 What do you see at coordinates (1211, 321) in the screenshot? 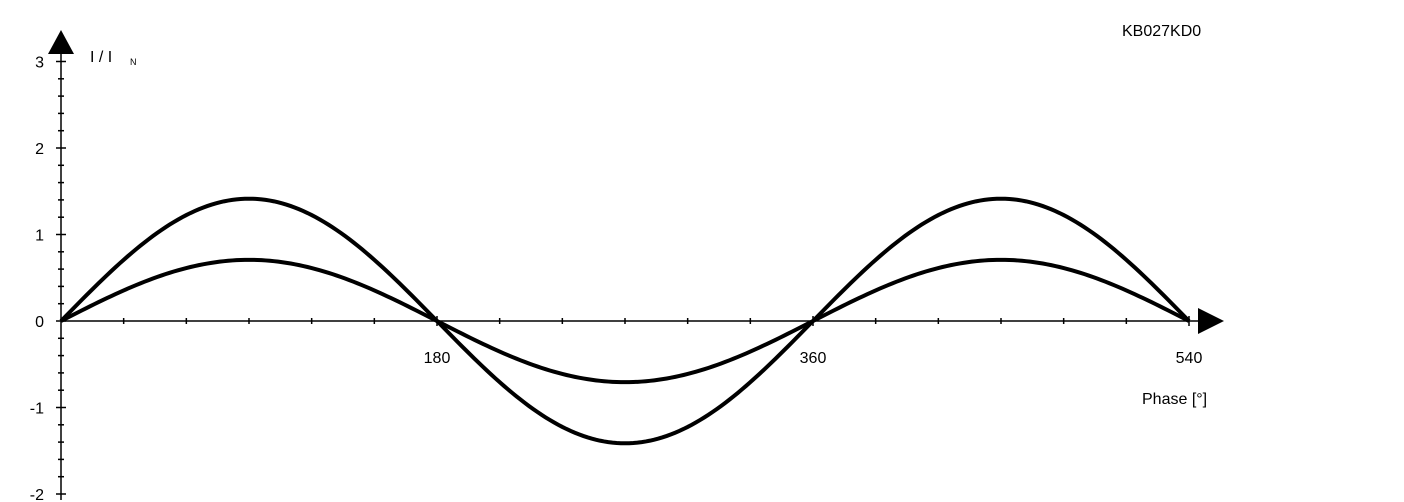
I see `x-axis-arrow-icon` at bounding box center [1211, 321].